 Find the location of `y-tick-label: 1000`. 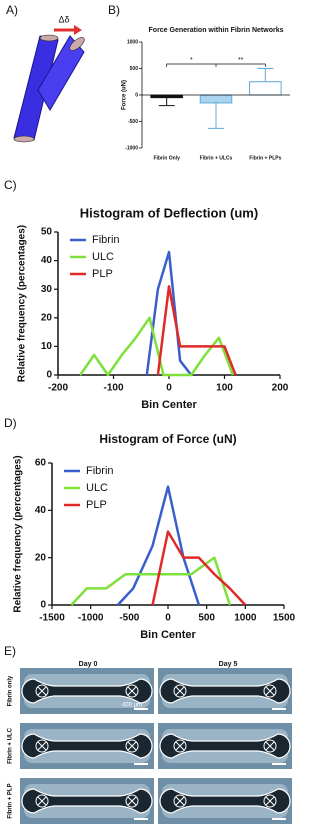

y-tick-label: 1000 is located at coordinates (132, 42).